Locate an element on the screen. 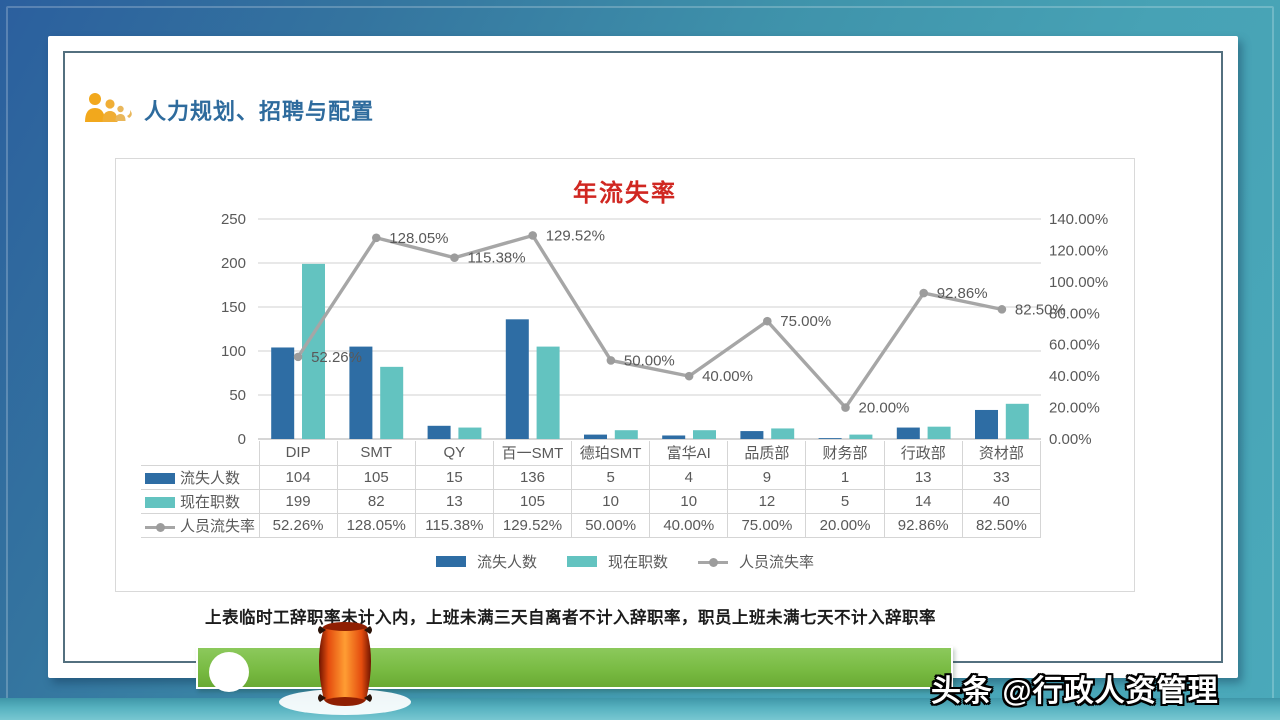  table-value-cell: 15 is located at coordinates (454, 477).